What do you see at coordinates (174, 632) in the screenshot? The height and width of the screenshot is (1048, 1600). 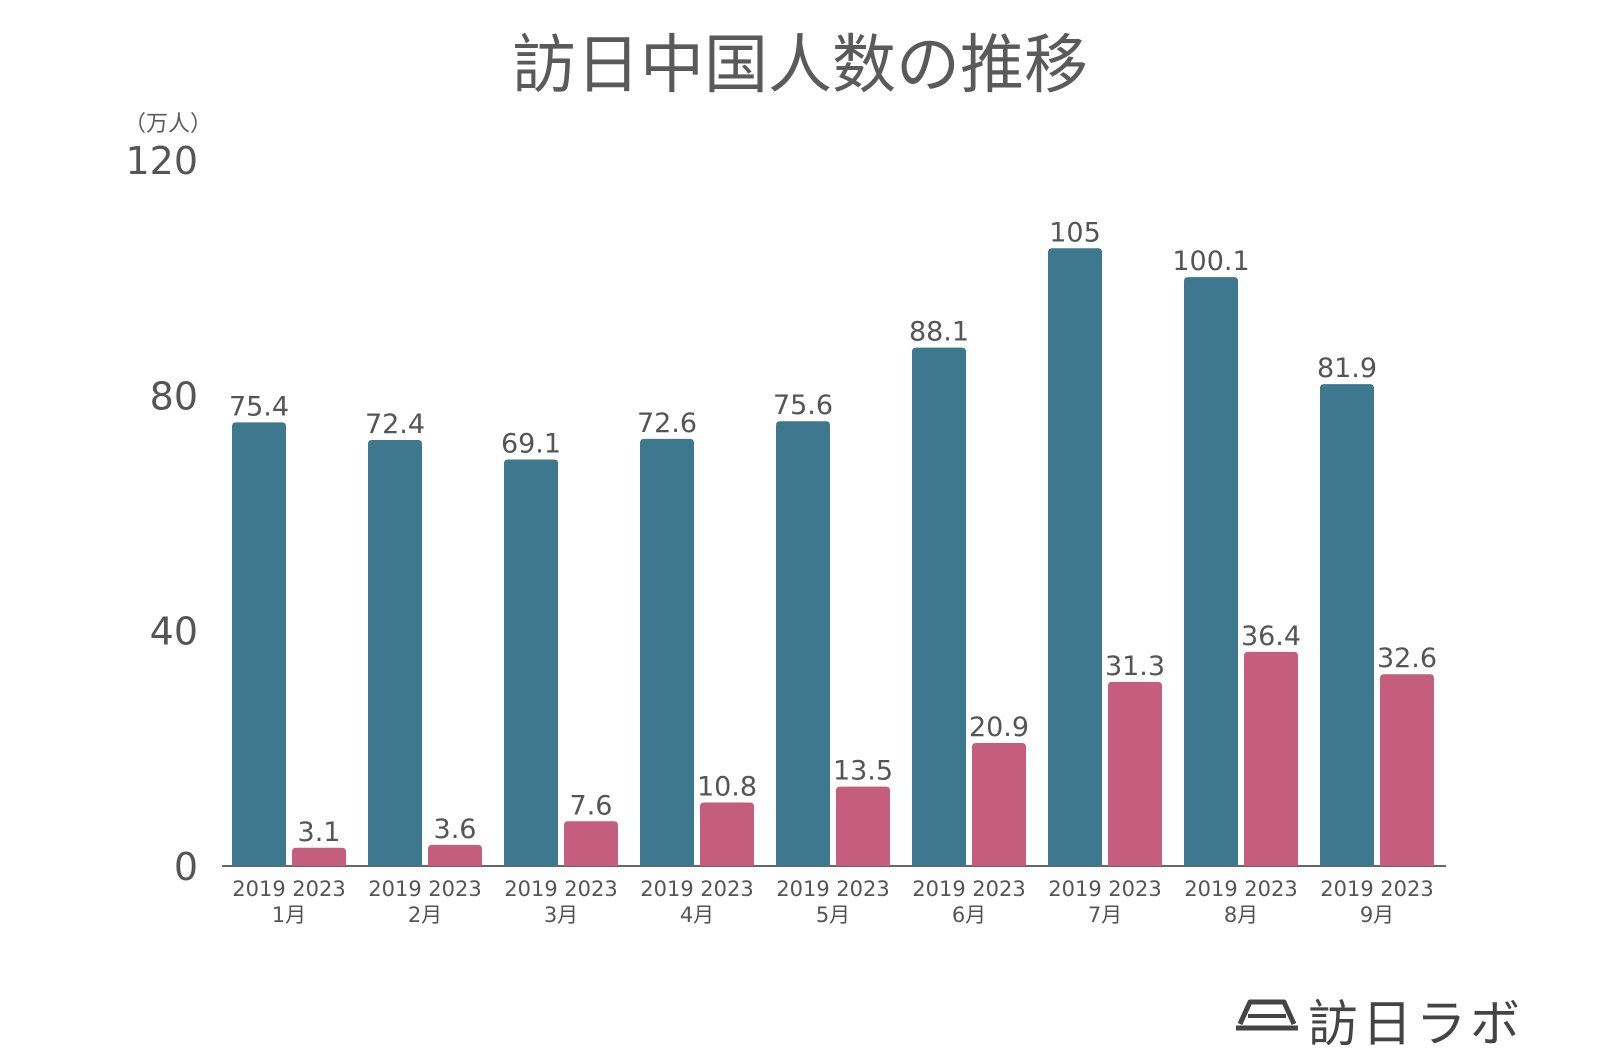 I see `y-tick-label: 40` at bounding box center [174, 632].